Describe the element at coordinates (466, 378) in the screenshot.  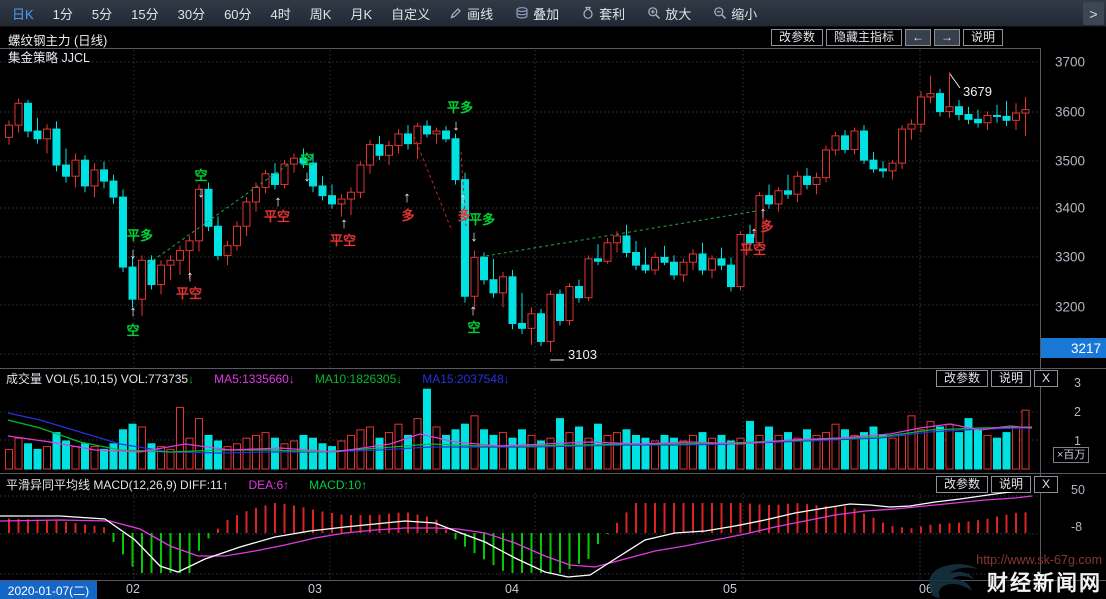
I see `vol-value-3: MA15:2037548↓` at that location.